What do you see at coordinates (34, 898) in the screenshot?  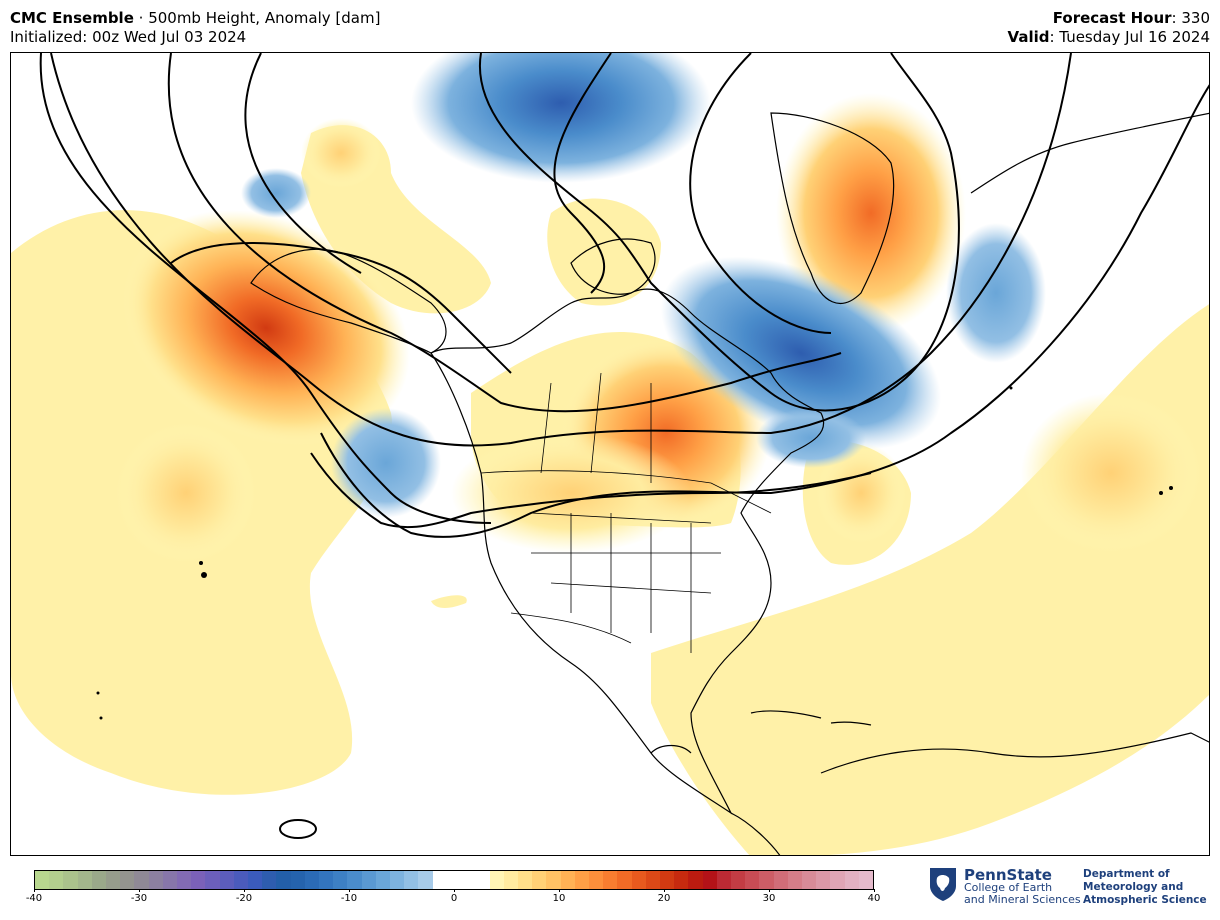 I see `colorbar-tick-label: -40` at bounding box center [34, 898].